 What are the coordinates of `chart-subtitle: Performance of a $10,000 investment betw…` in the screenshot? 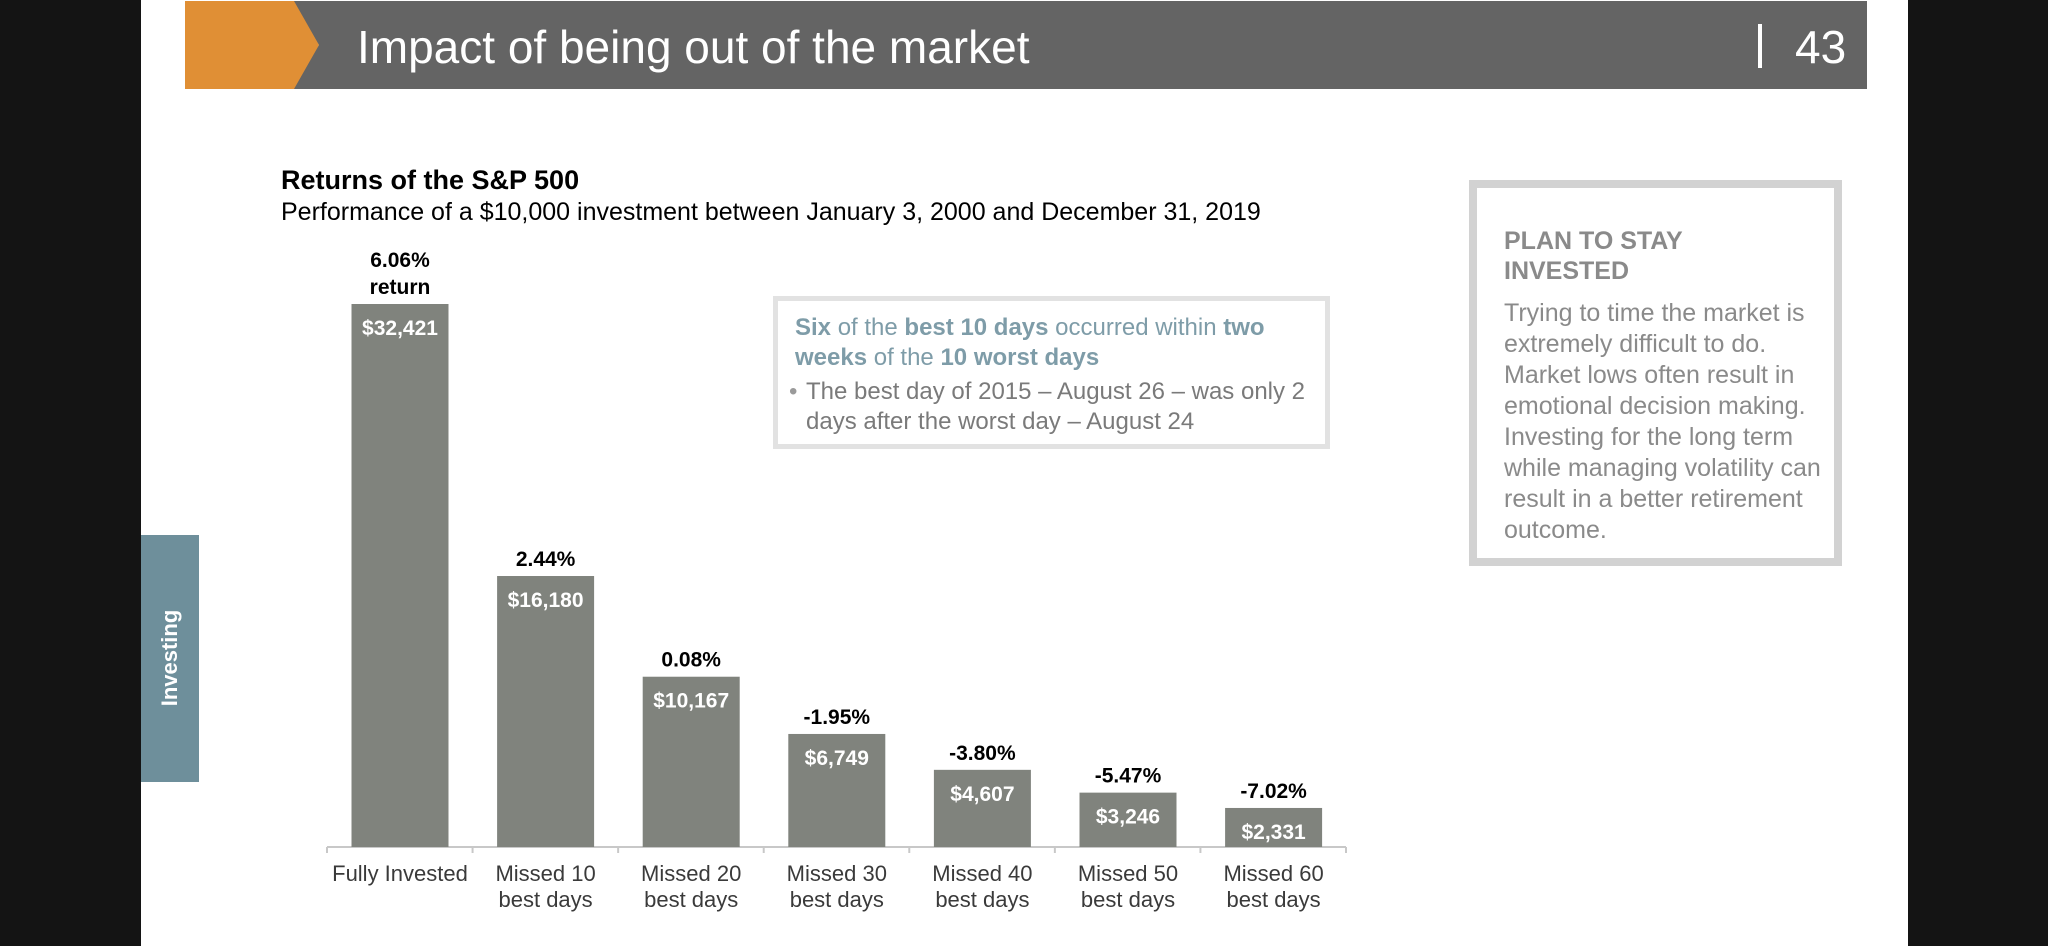 It's located at (771, 212).